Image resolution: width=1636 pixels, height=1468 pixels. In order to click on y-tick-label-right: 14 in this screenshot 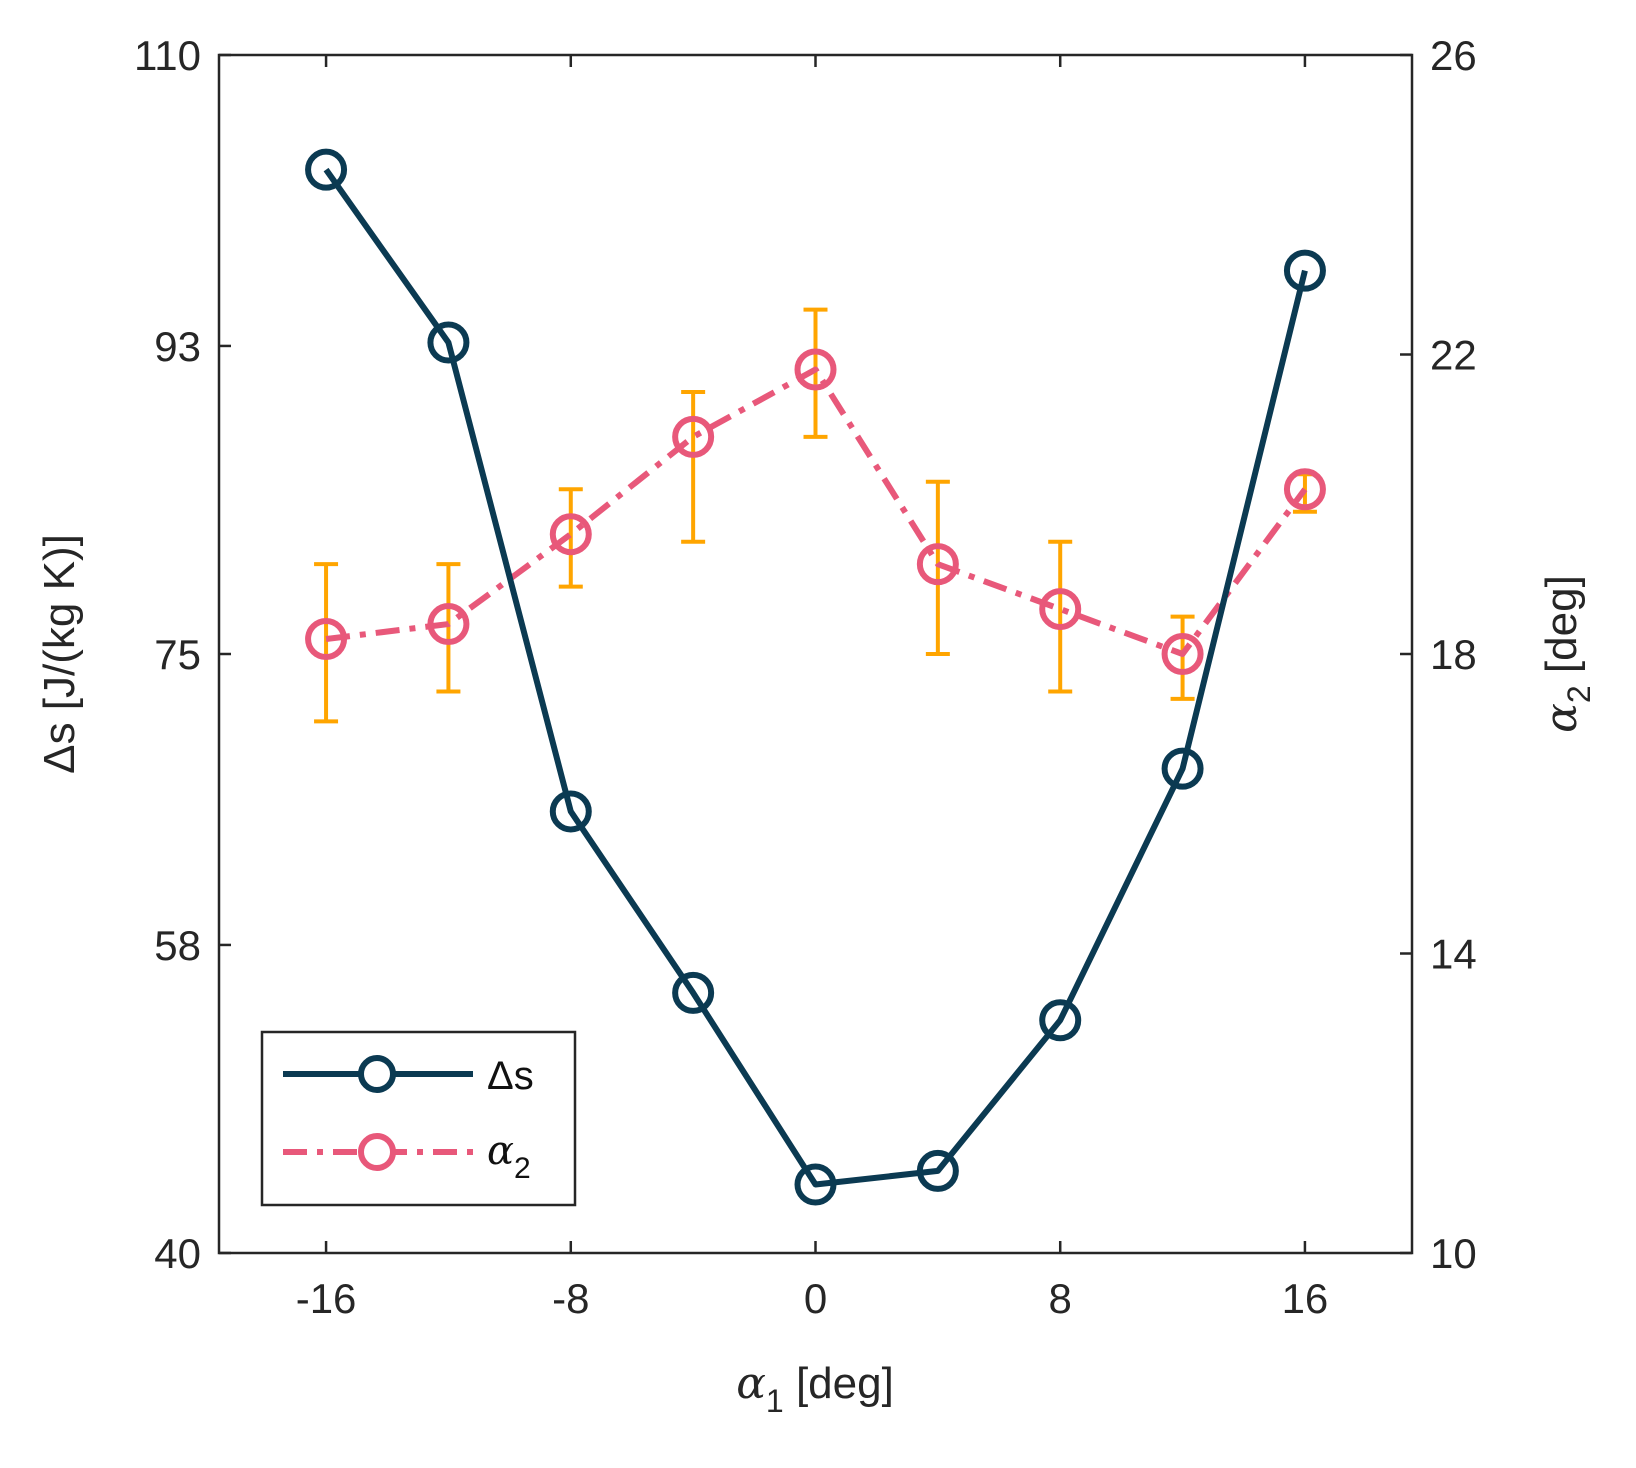, I will do `click(1453, 954)`.